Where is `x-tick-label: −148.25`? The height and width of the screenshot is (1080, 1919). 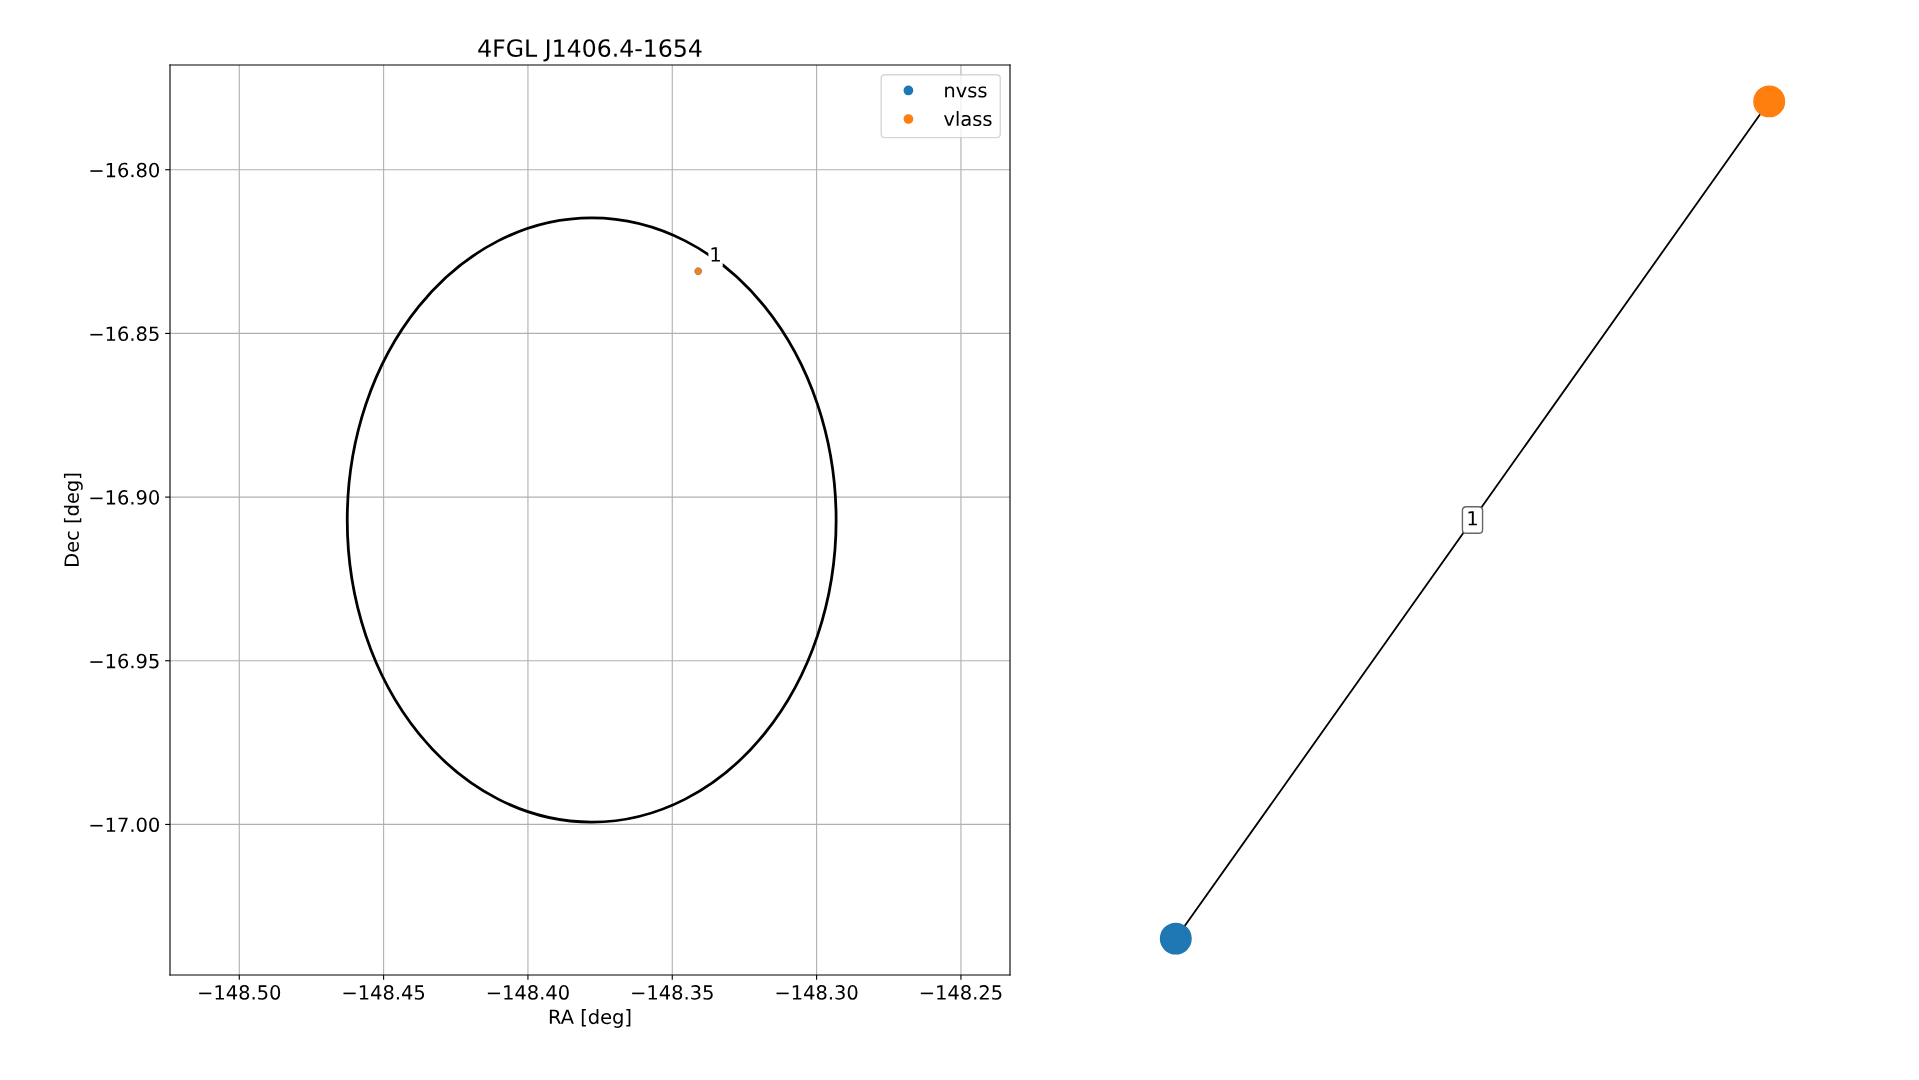
x-tick-label: −148.25 is located at coordinates (961, 992).